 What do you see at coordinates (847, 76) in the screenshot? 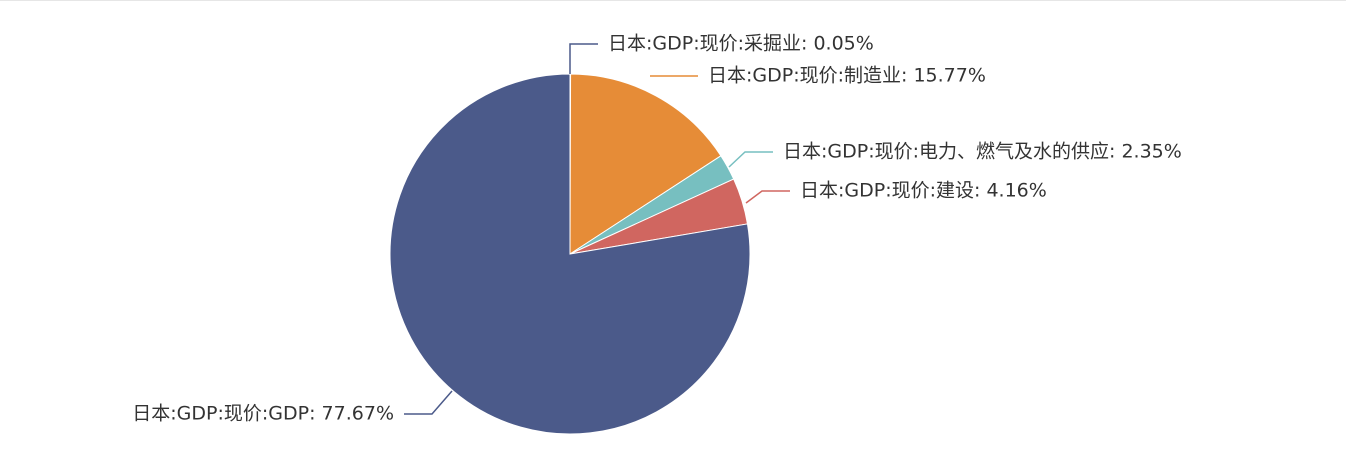
I see `slice-label-1: 日本:GDP:现价:制造业: 15.77%` at bounding box center [847, 76].